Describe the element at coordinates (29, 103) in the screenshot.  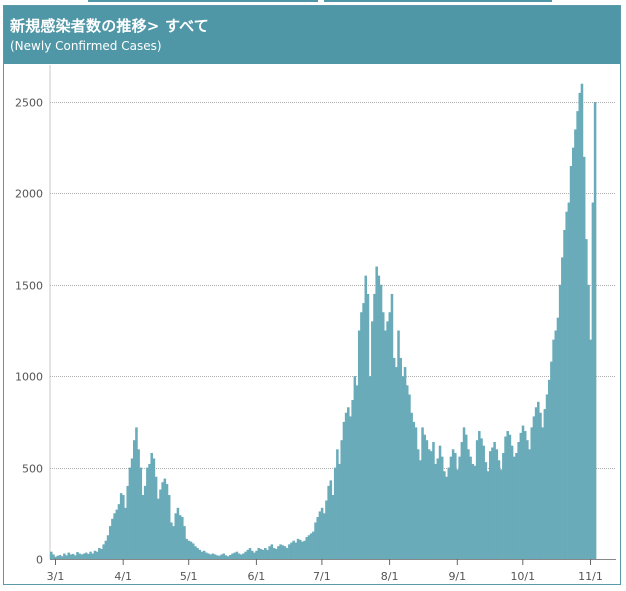
I see `y-tick-label: 2500` at that location.